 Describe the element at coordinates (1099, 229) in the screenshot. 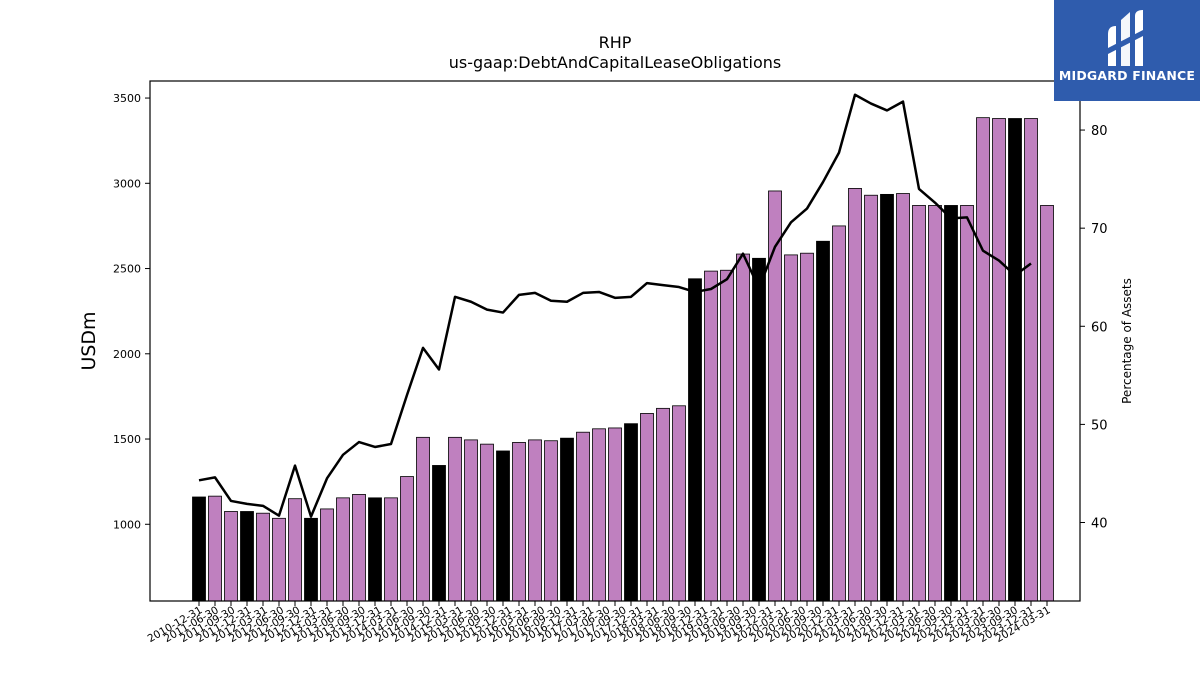

I see `y-tick-label-right: 70` at that location.